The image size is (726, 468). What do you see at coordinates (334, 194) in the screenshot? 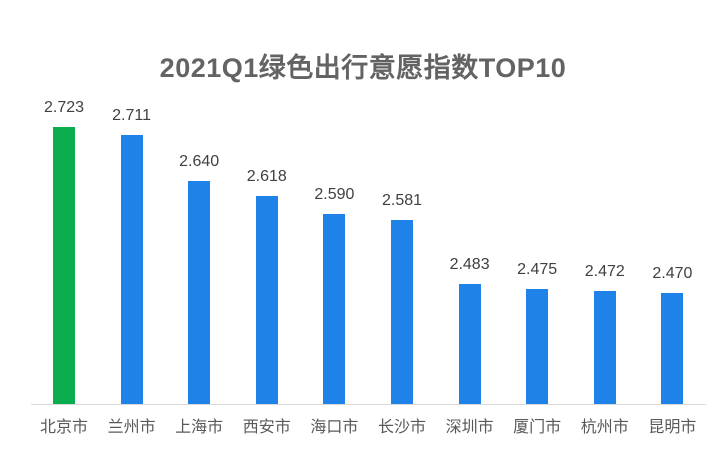
I see `bar-value-label: 2.590` at bounding box center [334, 194].